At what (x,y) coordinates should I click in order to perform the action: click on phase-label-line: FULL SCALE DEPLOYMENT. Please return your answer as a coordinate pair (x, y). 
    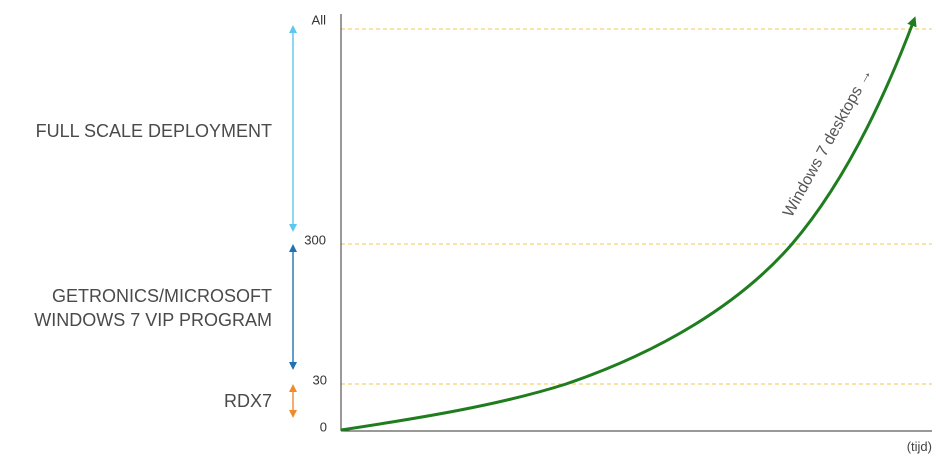
    Looking at the image, I should click on (154, 131).